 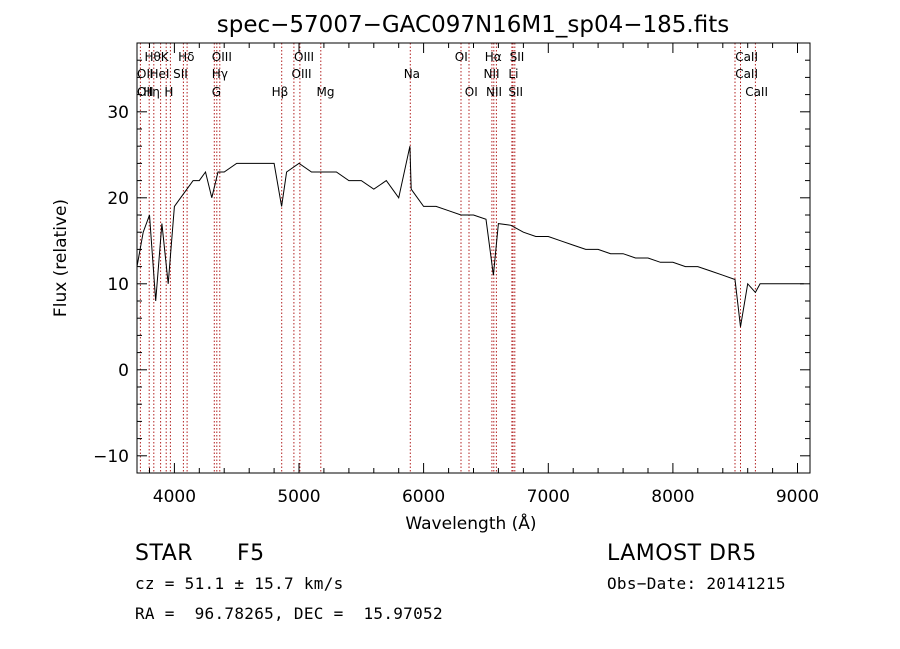 I want to click on marker-label: G, so click(x=216, y=92).